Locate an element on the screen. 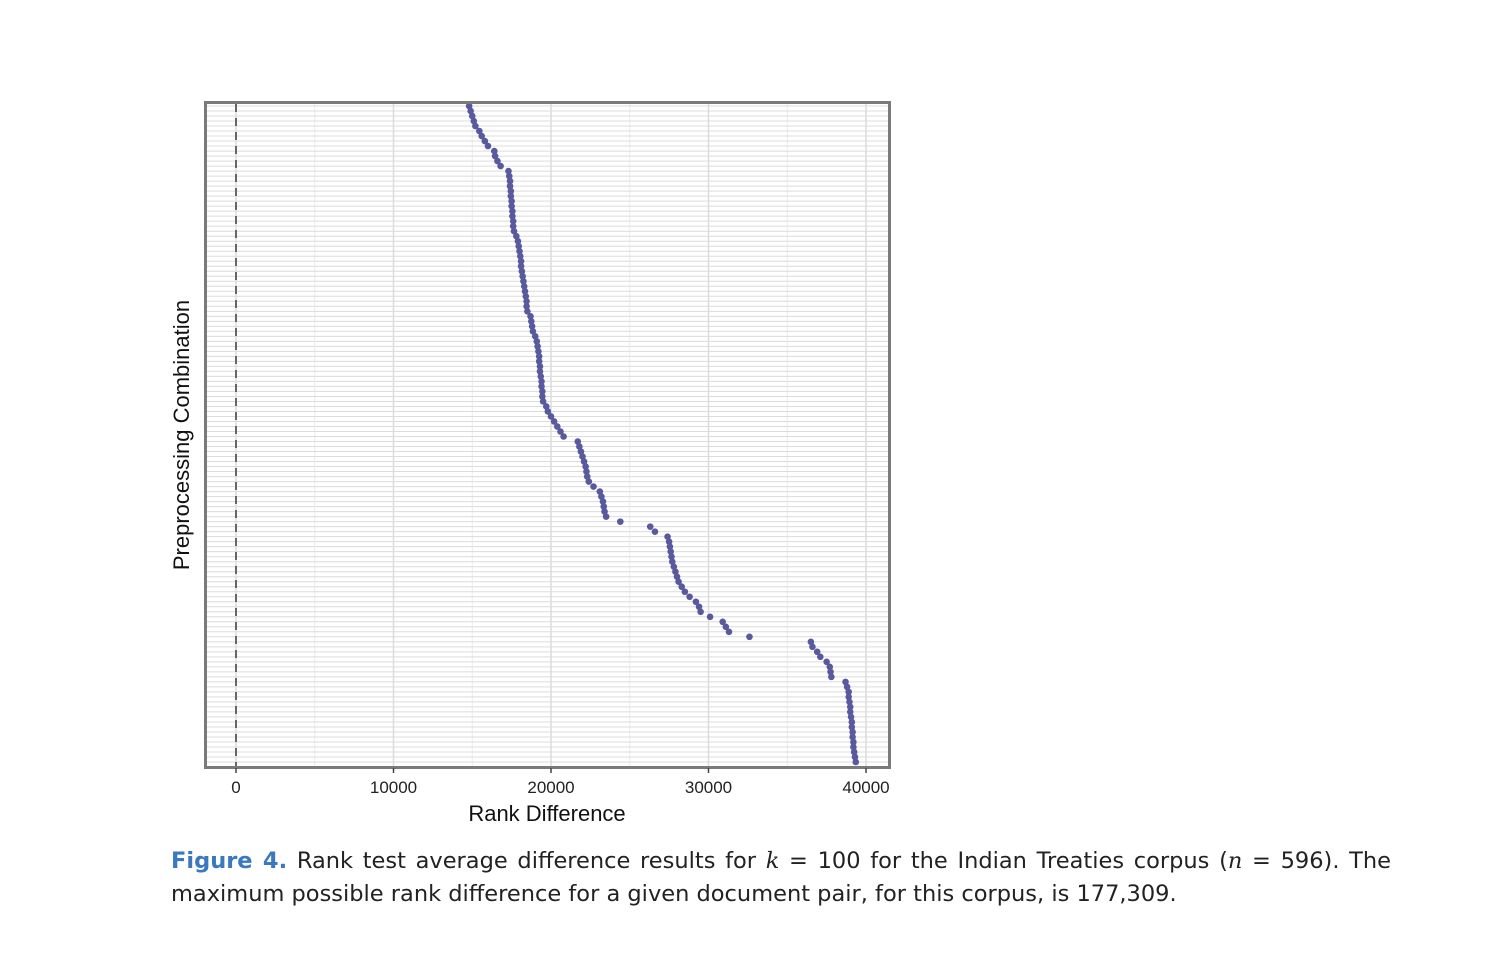 The height and width of the screenshot is (978, 1512). x-tick-label: 20000 is located at coordinates (550, 787).